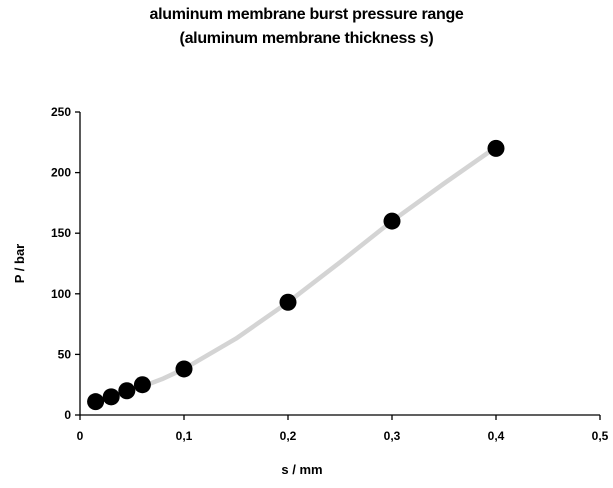 The image size is (613, 488). I want to click on y-tick-label: 0, so click(67, 415).